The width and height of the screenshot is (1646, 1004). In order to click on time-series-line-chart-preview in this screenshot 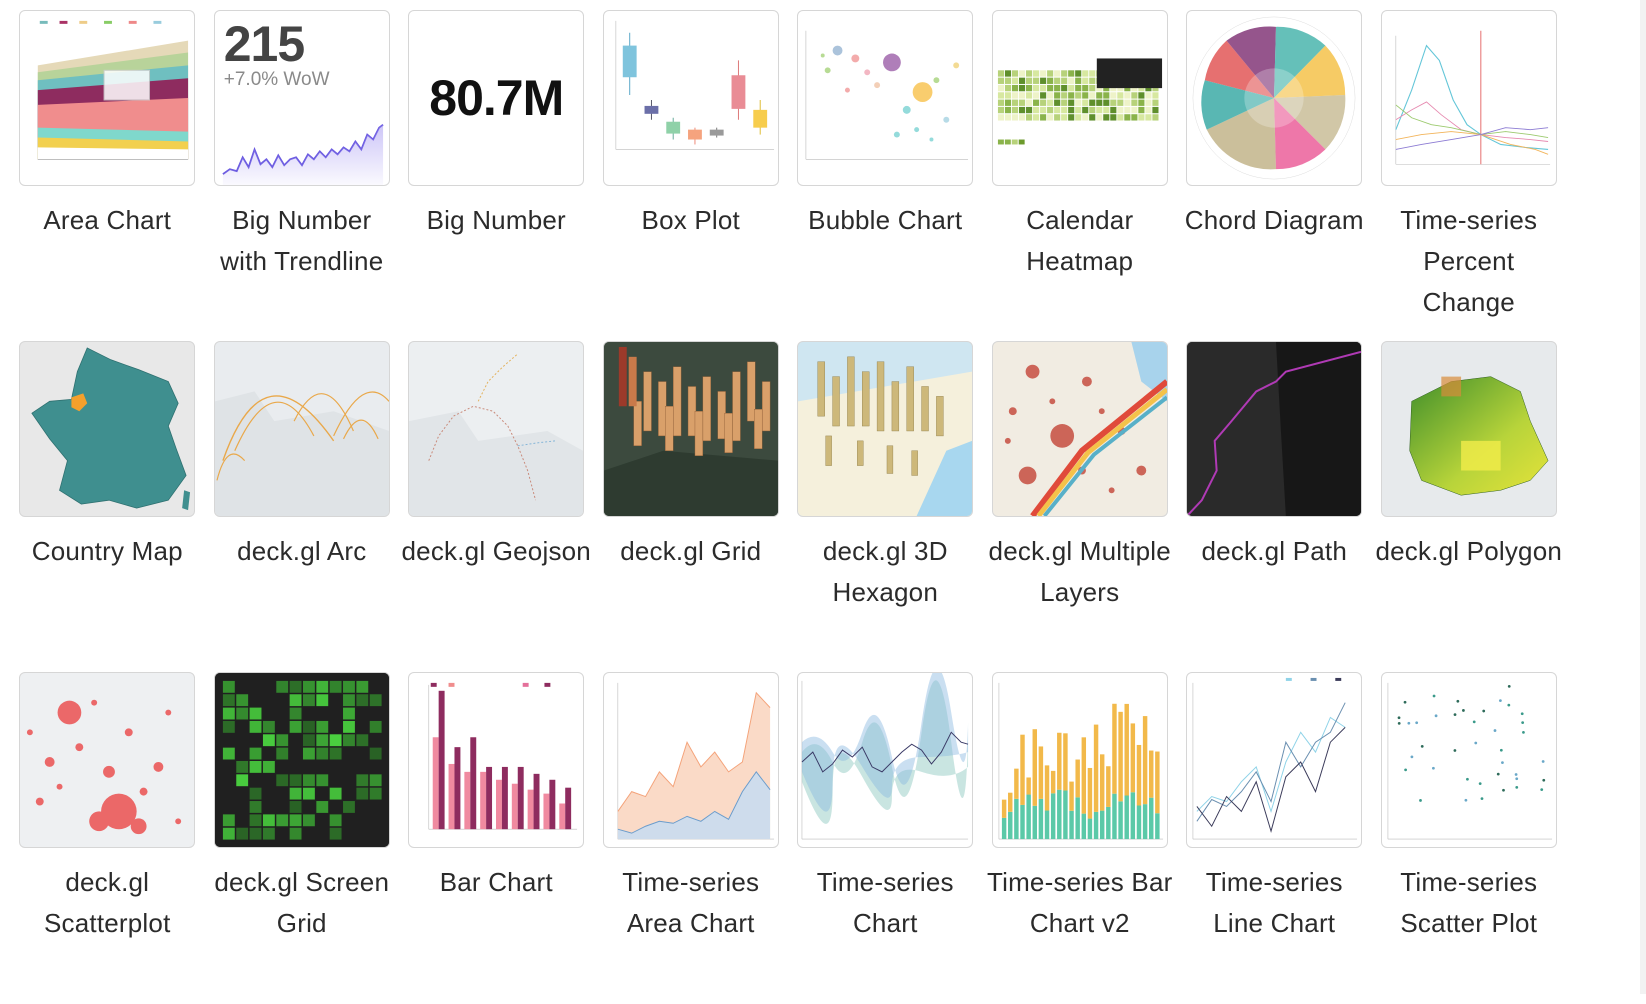, I will do `click(1275, 758)`.